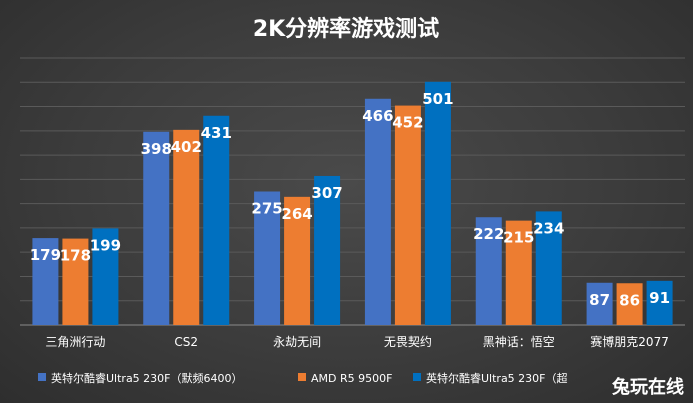 This screenshot has height=403, width=693. What do you see at coordinates (518, 238) in the screenshot?
I see `data-label: 215` at bounding box center [518, 238].